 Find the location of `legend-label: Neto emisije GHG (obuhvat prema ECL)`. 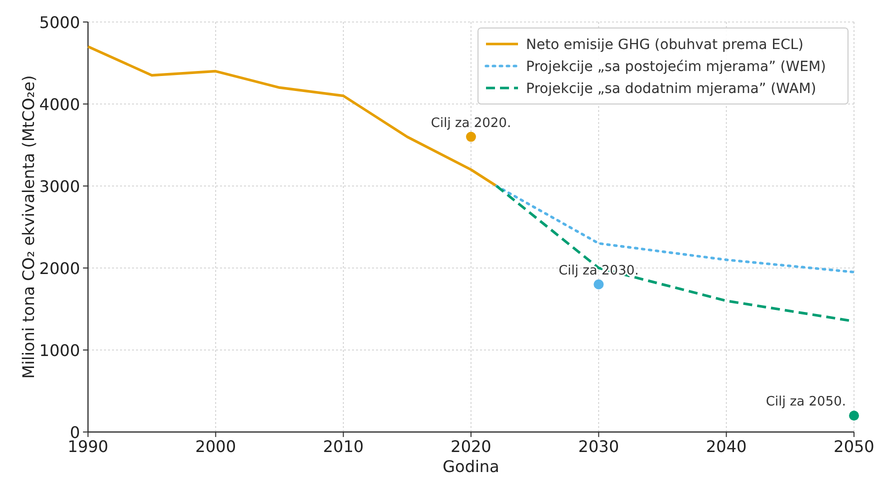

legend-label: Neto emisije GHG (obuhvat prema ECL) is located at coordinates (665, 45).